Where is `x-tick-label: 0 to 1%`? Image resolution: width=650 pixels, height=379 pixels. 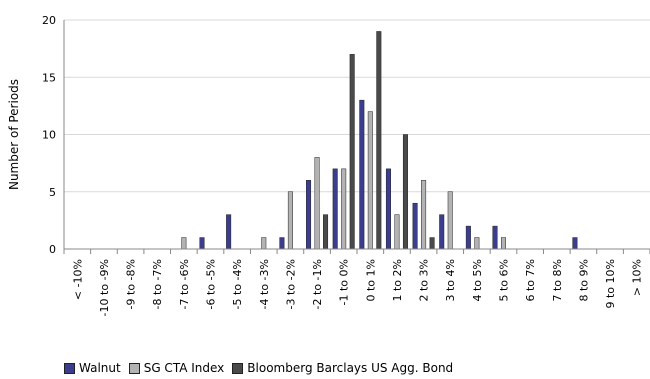 x-tick-label: 0 to 1% is located at coordinates (370, 280).